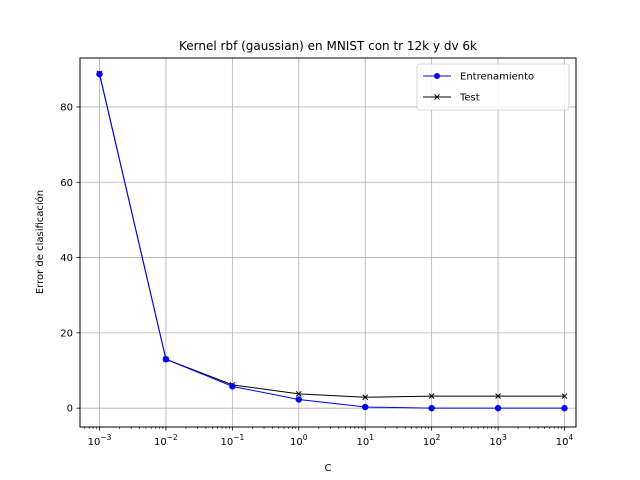  Describe the element at coordinates (232, 440) in the screenshot. I see `x-tick-label: 10⁻¹` at that location.